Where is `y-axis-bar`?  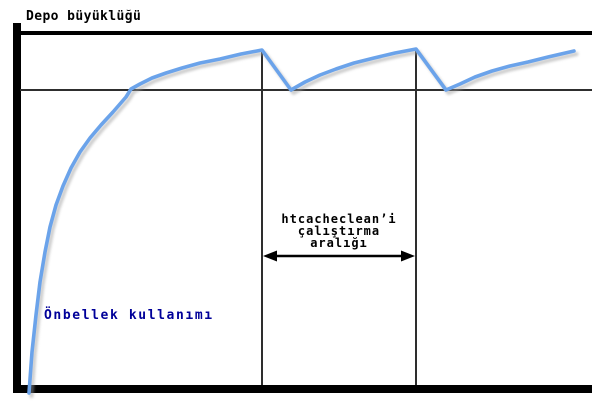 y-axis-bar is located at coordinates (17, 208).